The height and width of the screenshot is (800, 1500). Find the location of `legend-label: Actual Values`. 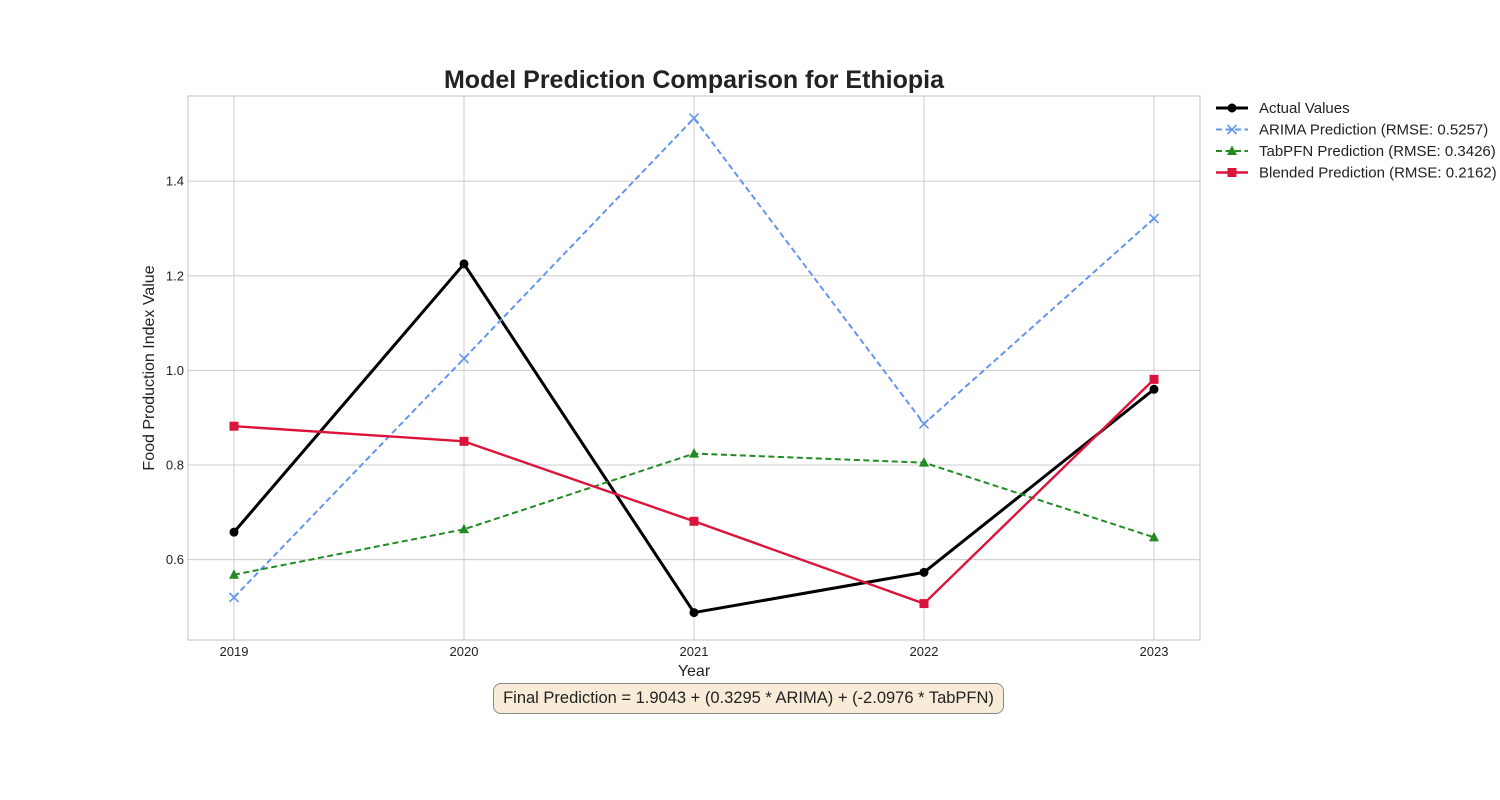

legend-label: Actual Values is located at coordinates (1304, 108).